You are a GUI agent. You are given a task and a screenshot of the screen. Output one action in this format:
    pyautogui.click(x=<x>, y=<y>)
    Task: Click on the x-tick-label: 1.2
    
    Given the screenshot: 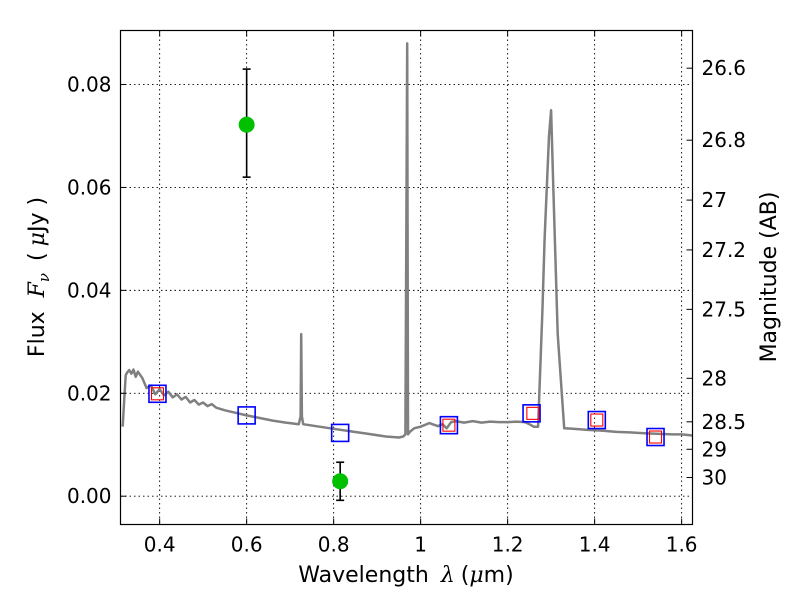 What is the action you would take?
    pyautogui.click(x=508, y=545)
    